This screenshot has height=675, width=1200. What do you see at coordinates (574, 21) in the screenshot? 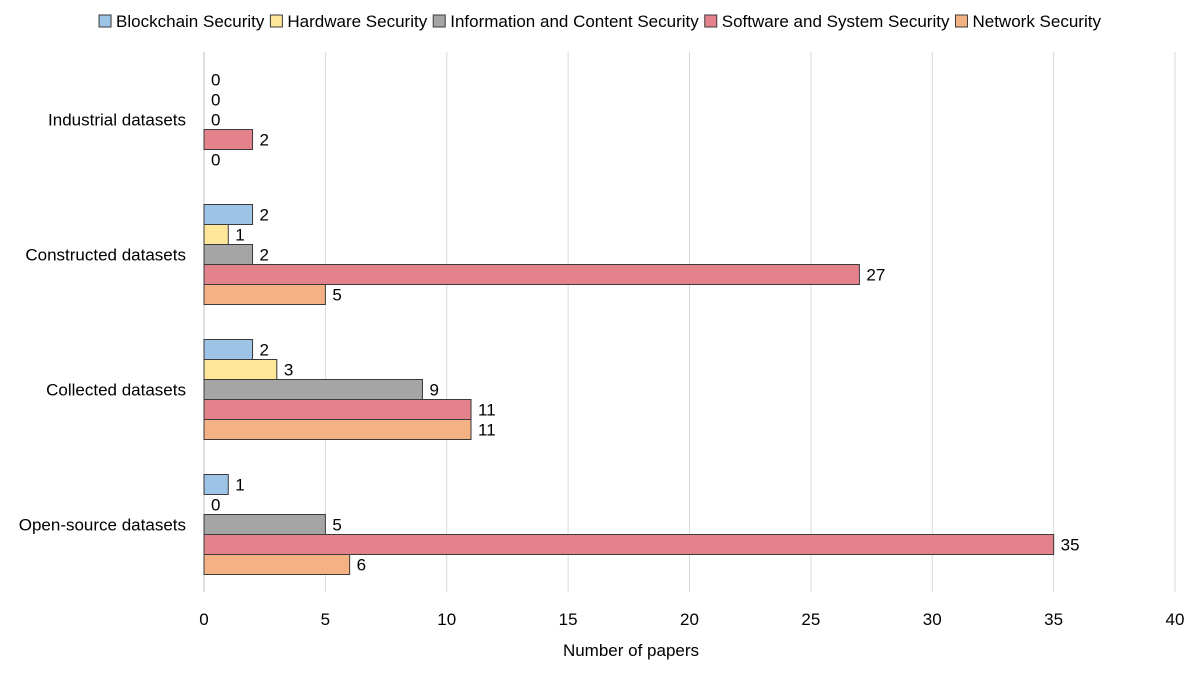
I see `legend-label: Information and Content Security` at bounding box center [574, 21].